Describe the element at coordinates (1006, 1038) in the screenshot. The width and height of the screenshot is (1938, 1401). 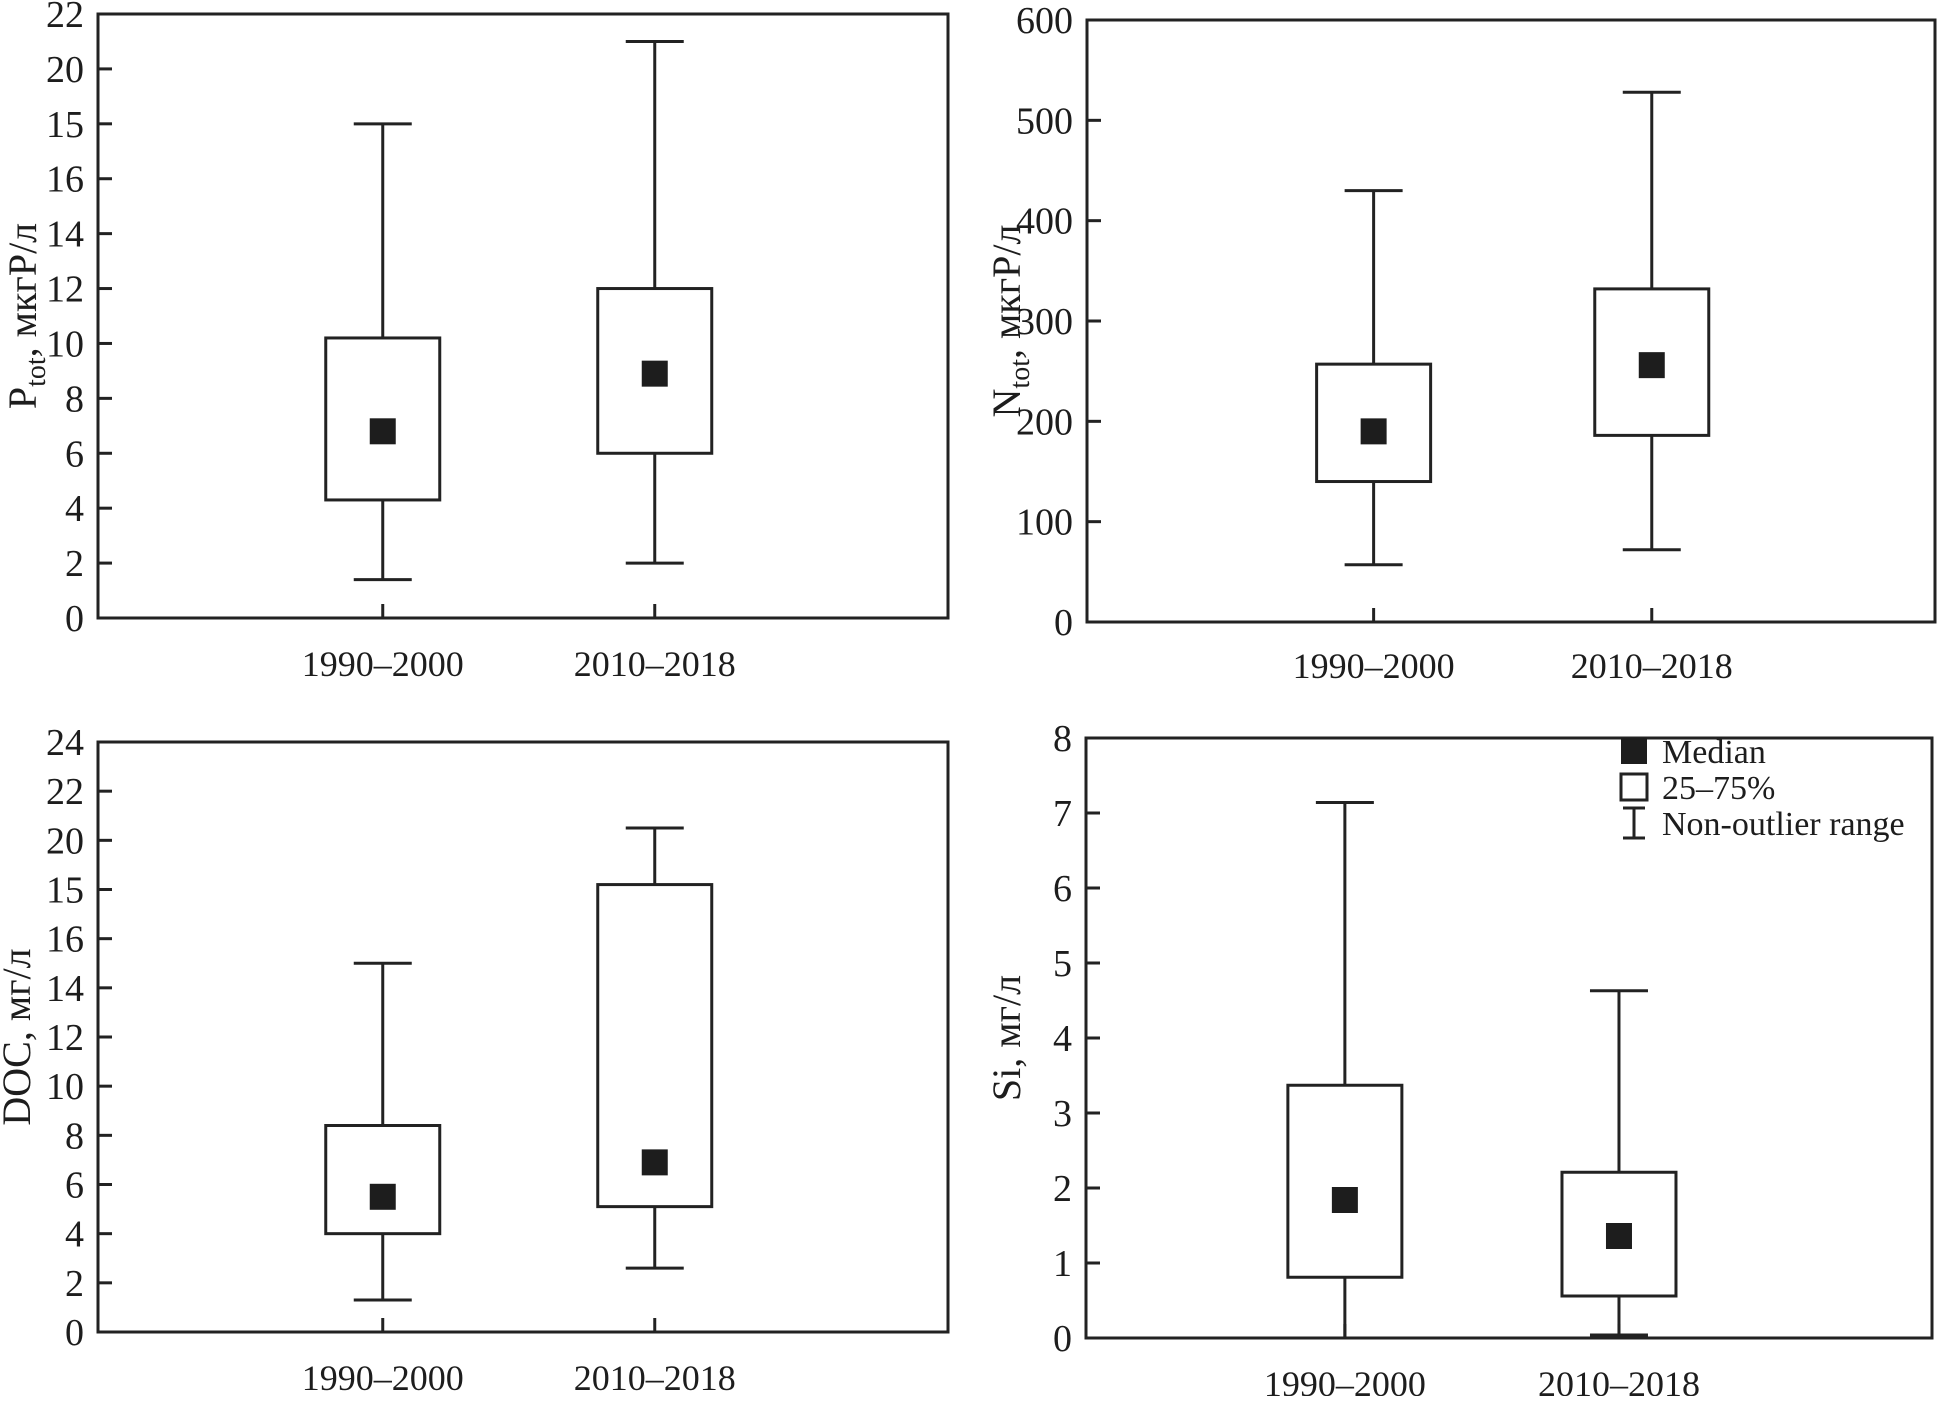
I see `y-axis-label: Si, мг/л` at that location.